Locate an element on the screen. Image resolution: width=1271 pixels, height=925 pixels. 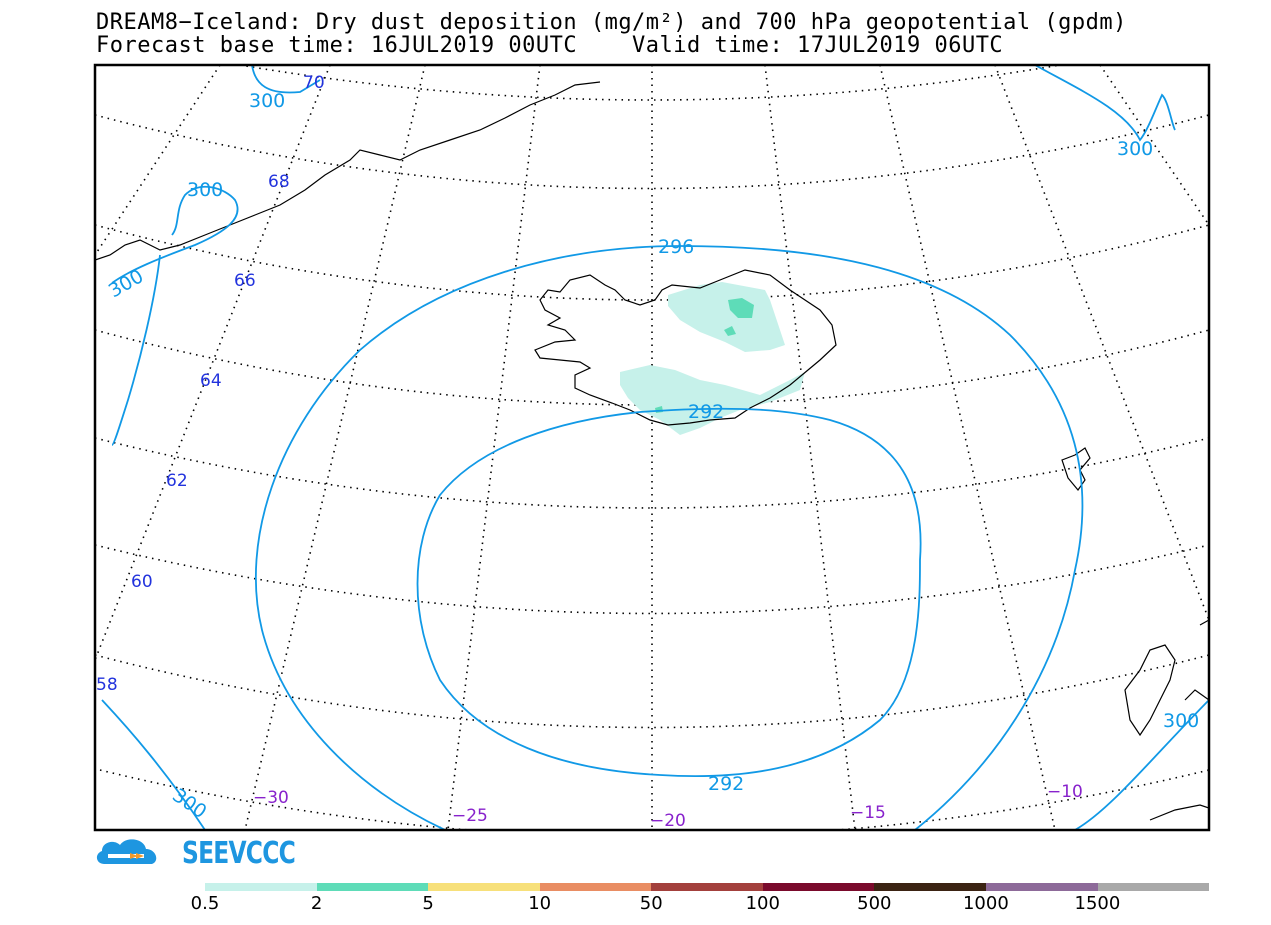
lat-label: 58 is located at coordinates (107, 685).